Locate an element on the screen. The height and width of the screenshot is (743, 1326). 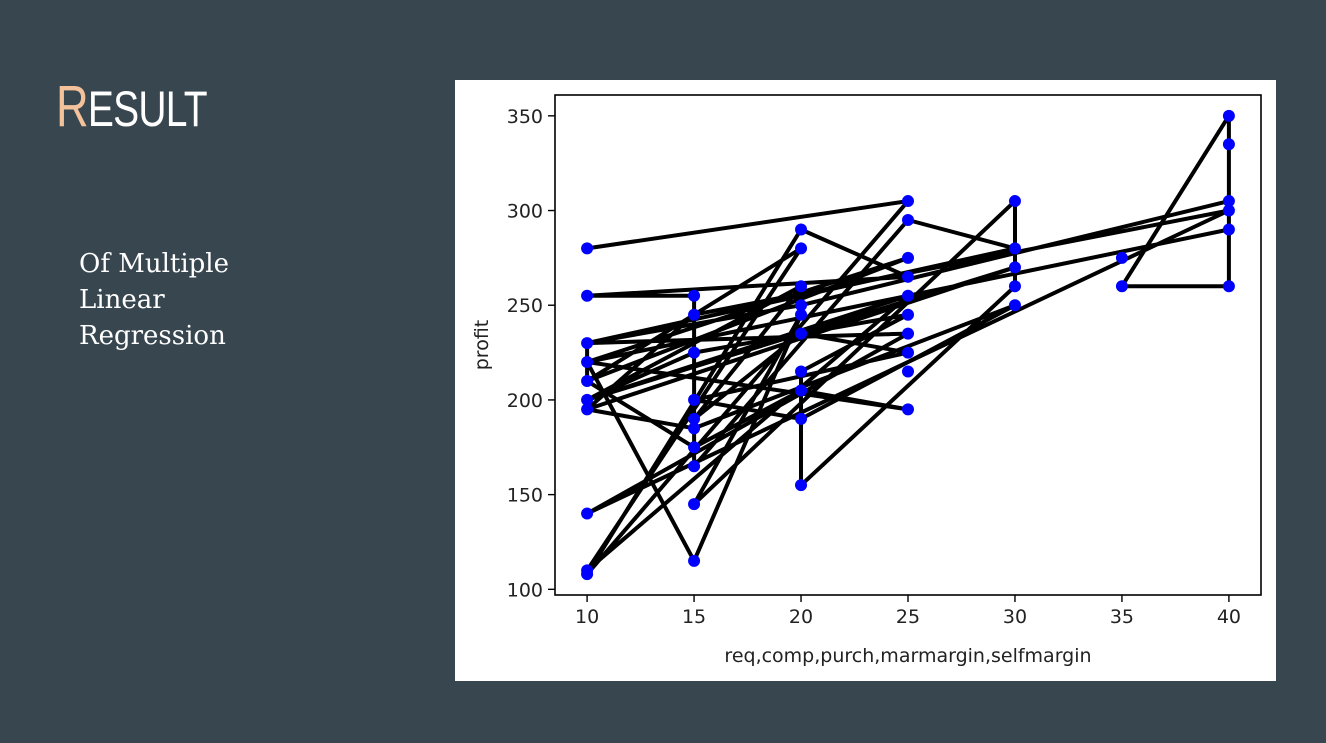
x-tick-label: 15 is located at coordinates (694, 617).